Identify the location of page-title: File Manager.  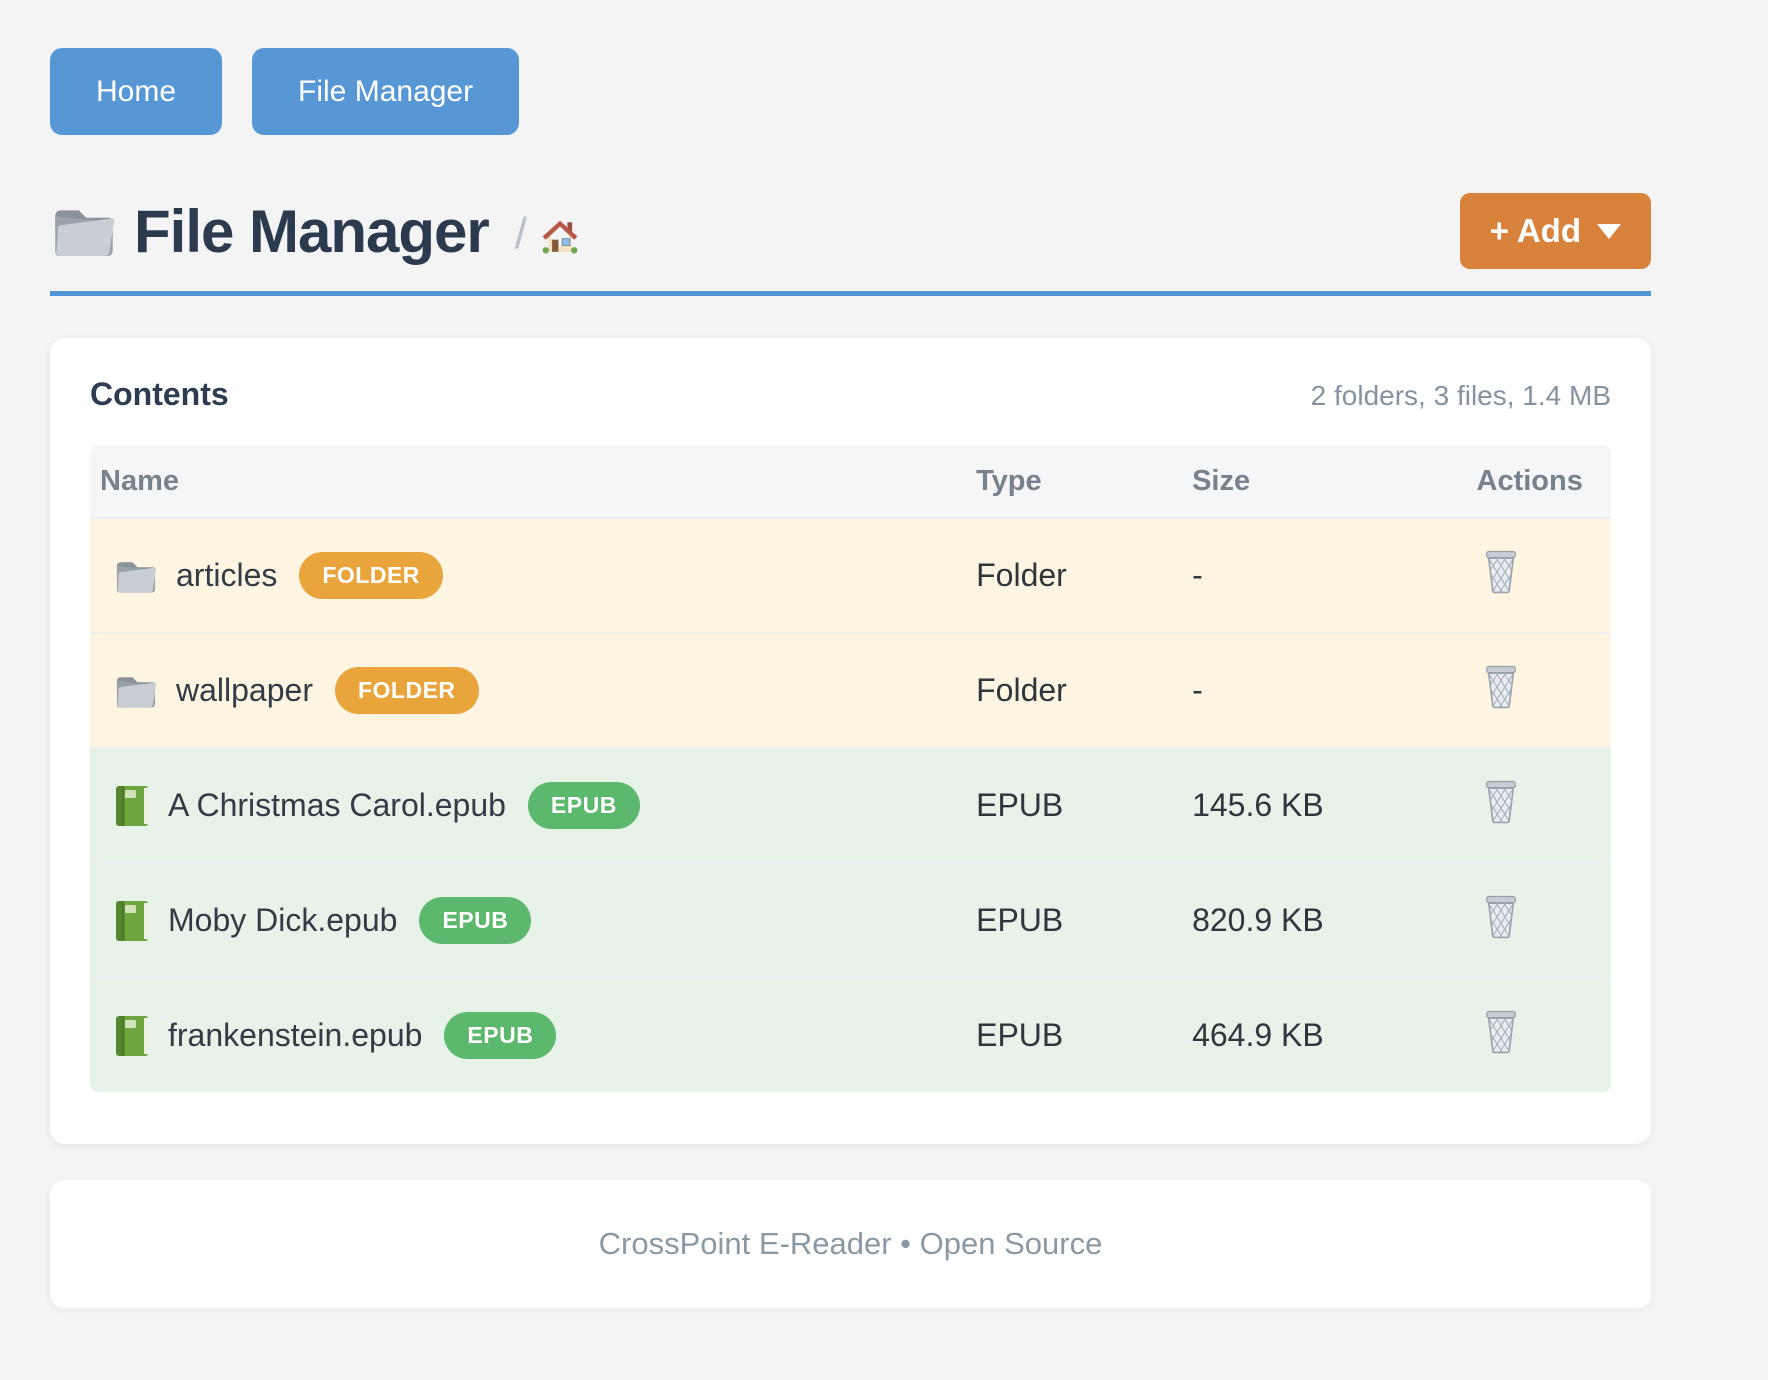
(312, 231).